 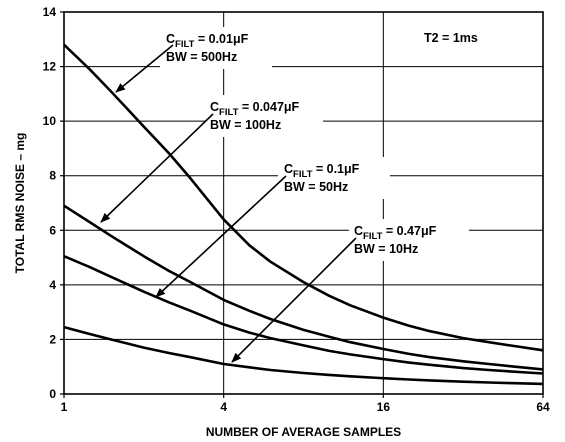 What do you see at coordinates (223, 407) in the screenshot?
I see `x-tick-label-1: 4` at bounding box center [223, 407].